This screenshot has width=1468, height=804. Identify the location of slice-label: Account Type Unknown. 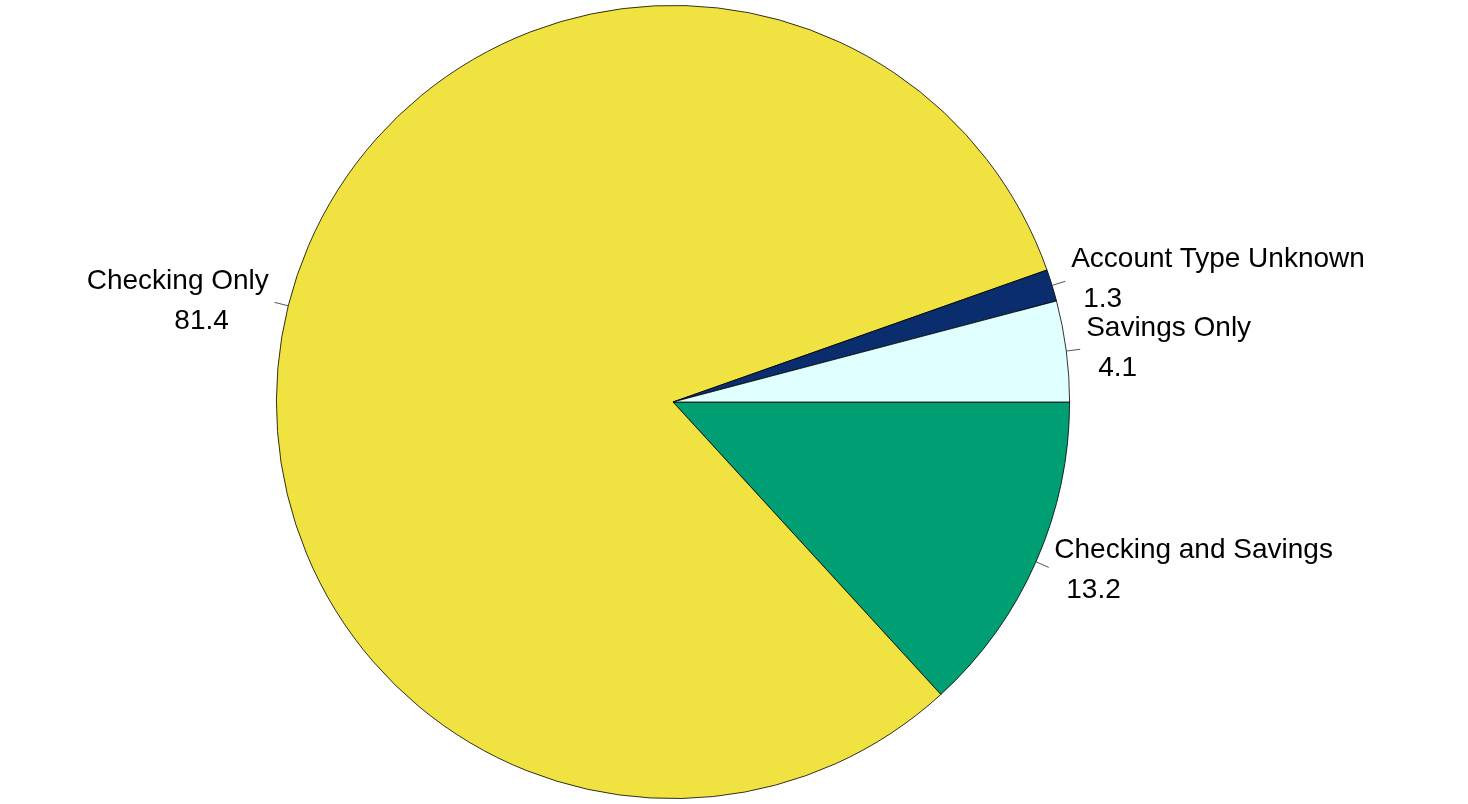
(1218, 258).